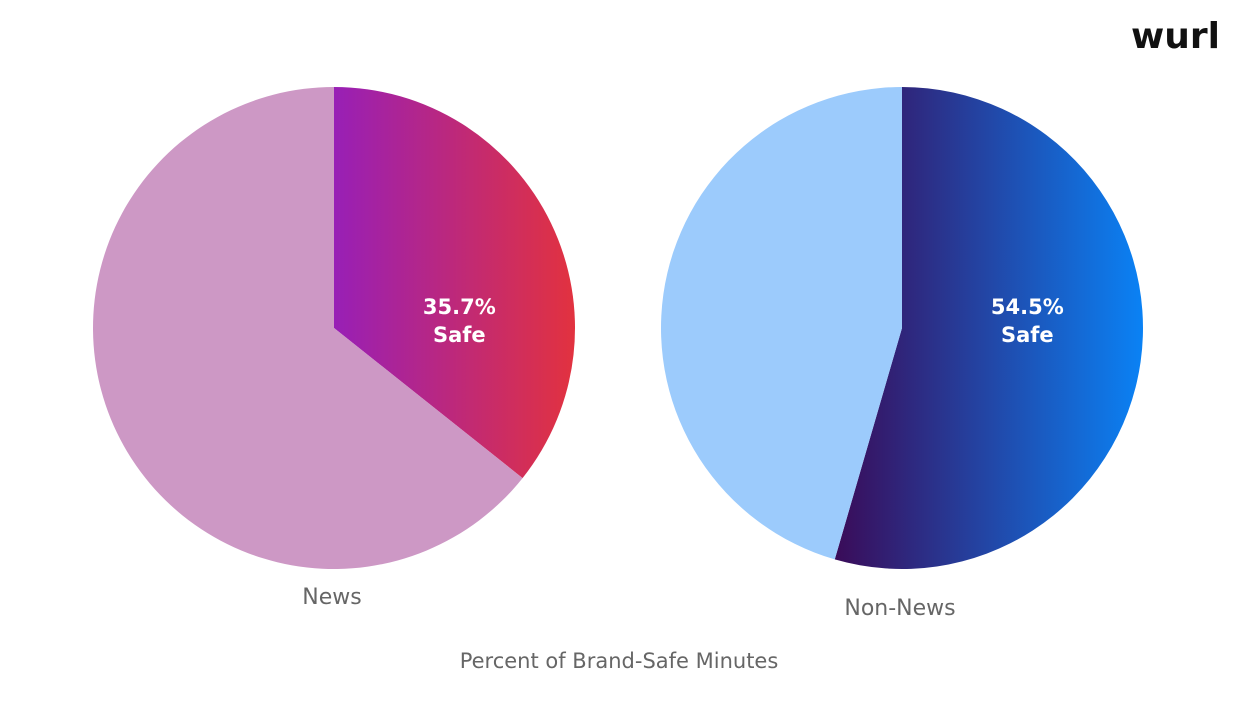 The image size is (1246, 706). What do you see at coordinates (619, 661) in the screenshot?
I see `caption: Percent of Brand-Safe Minutes` at bounding box center [619, 661].